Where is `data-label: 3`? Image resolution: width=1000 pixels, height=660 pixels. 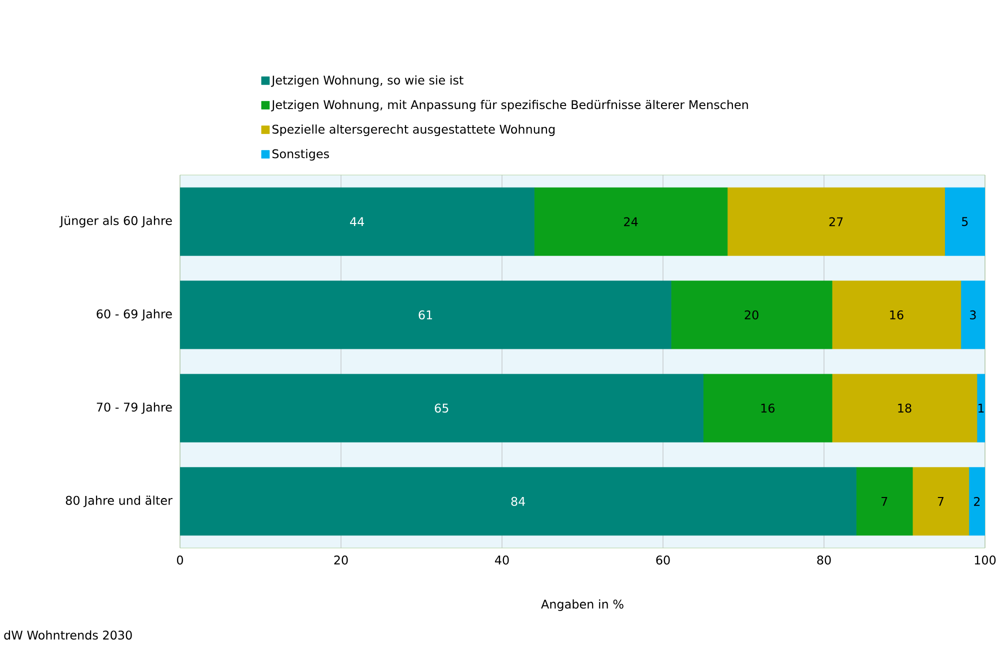
data-label: 3 is located at coordinates (973, 315).